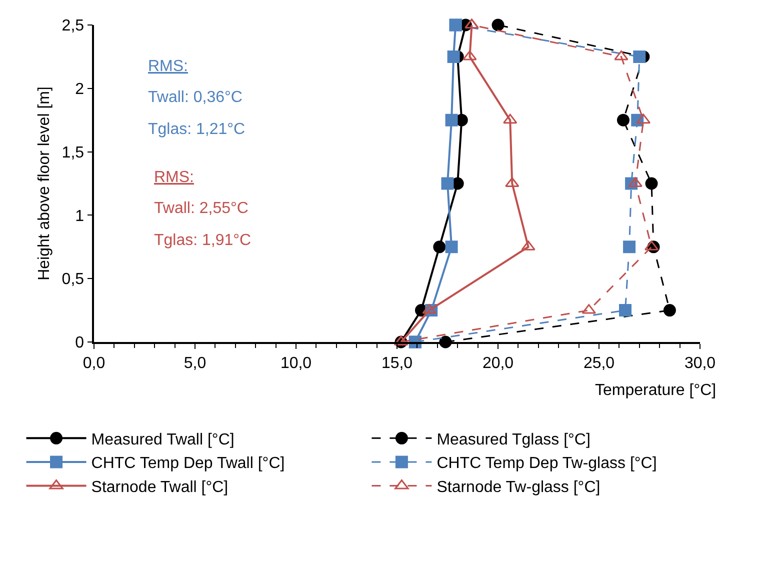  Describe the element at coordinates (518, 487) in the screenshot. I see `legend-label: Starnode Tw-glass [°C]` at that location.